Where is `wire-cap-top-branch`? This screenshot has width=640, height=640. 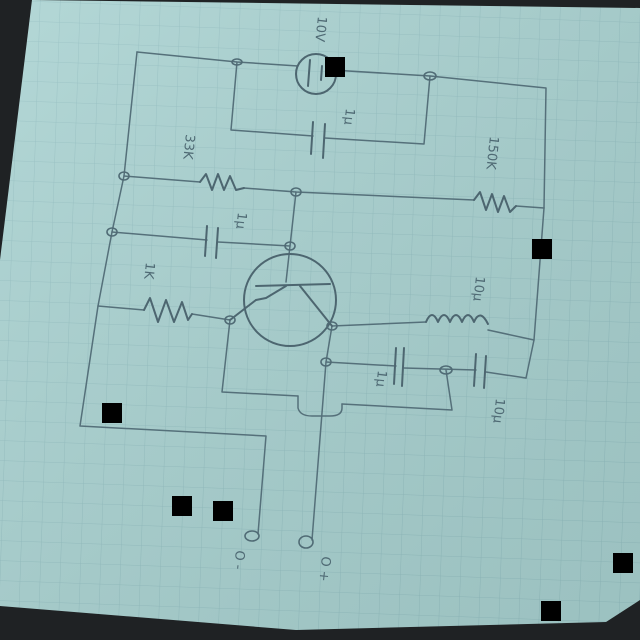 wire-cap-top-branch is located at coordinates (330, 103).